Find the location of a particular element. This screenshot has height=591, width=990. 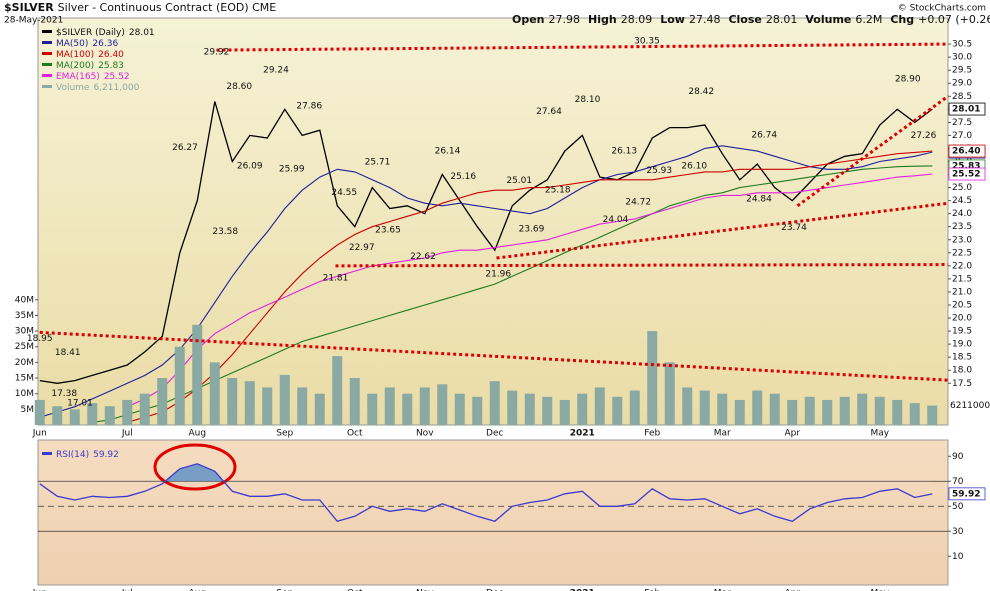

price-label: 22.97 is located at coordinates (362, 248).